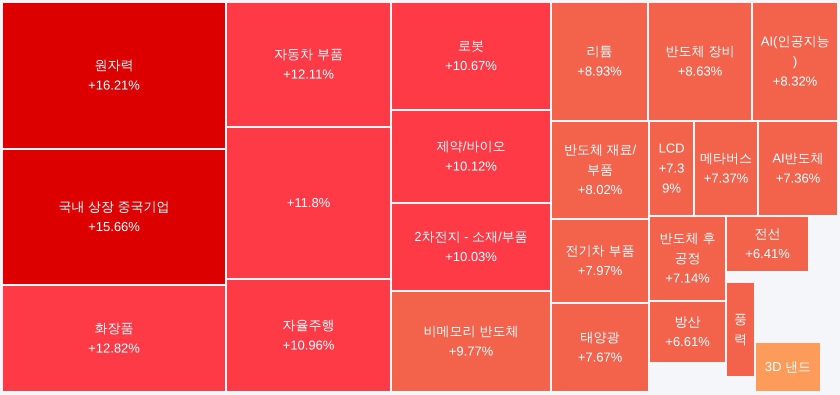 The width and height of the screenshot is (840, 395). What do you see at coordinates (471, 351) in the screenshot?
I see `data-label: +9.77%` at bounding box center [471, 351].